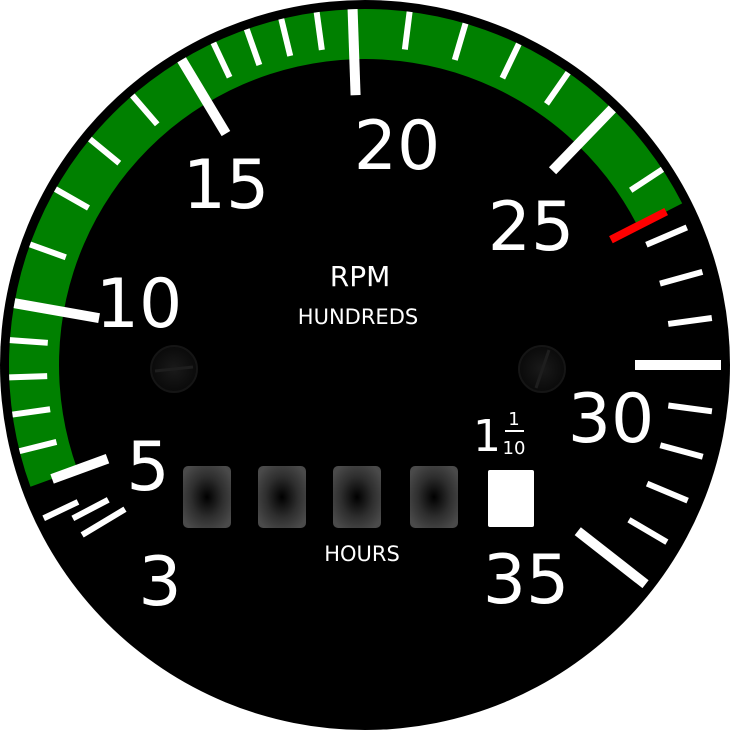  I want to click on tenths-marker: 1 1 10, so click(499, 435).